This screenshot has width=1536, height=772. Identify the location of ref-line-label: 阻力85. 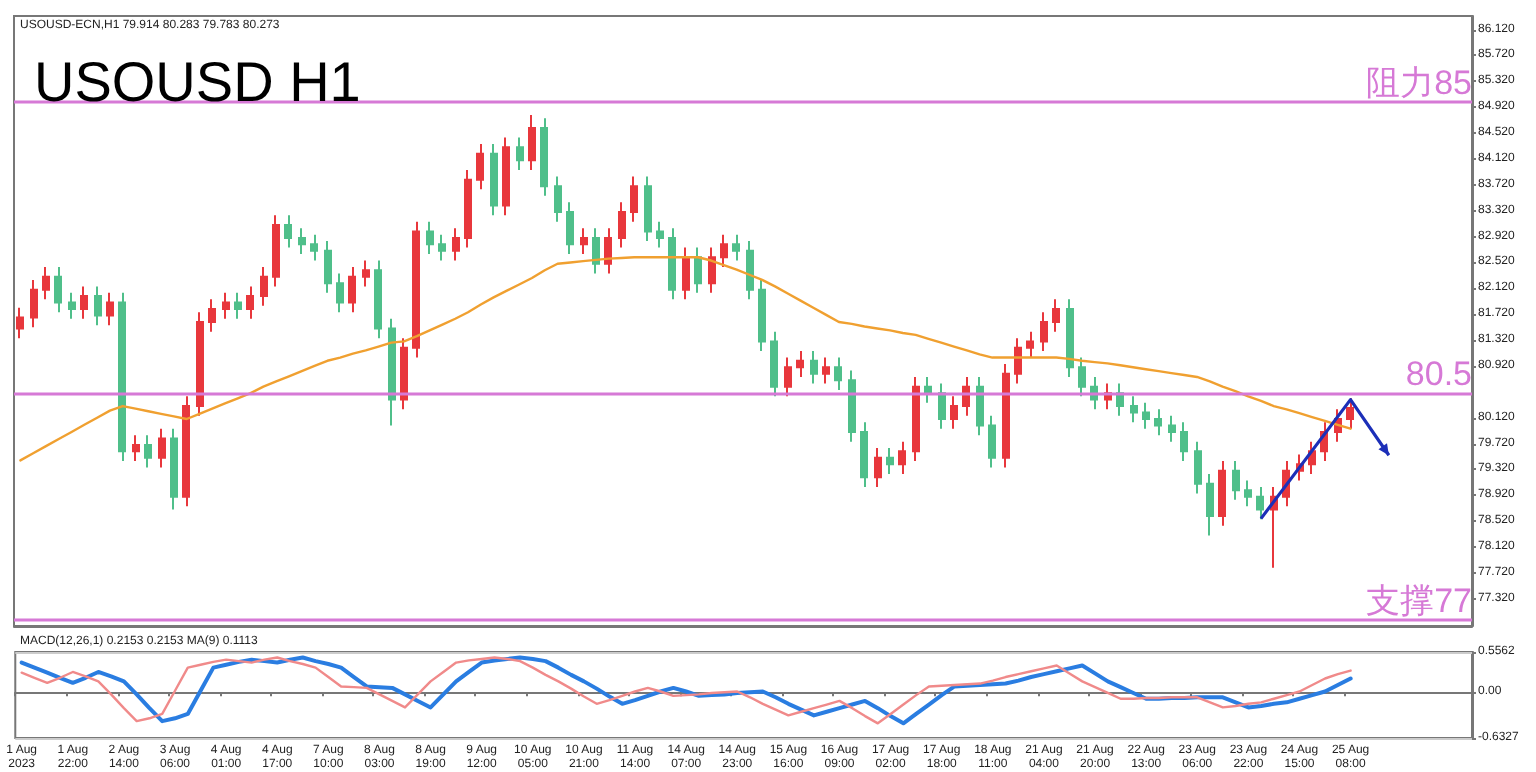
(1419, 83).